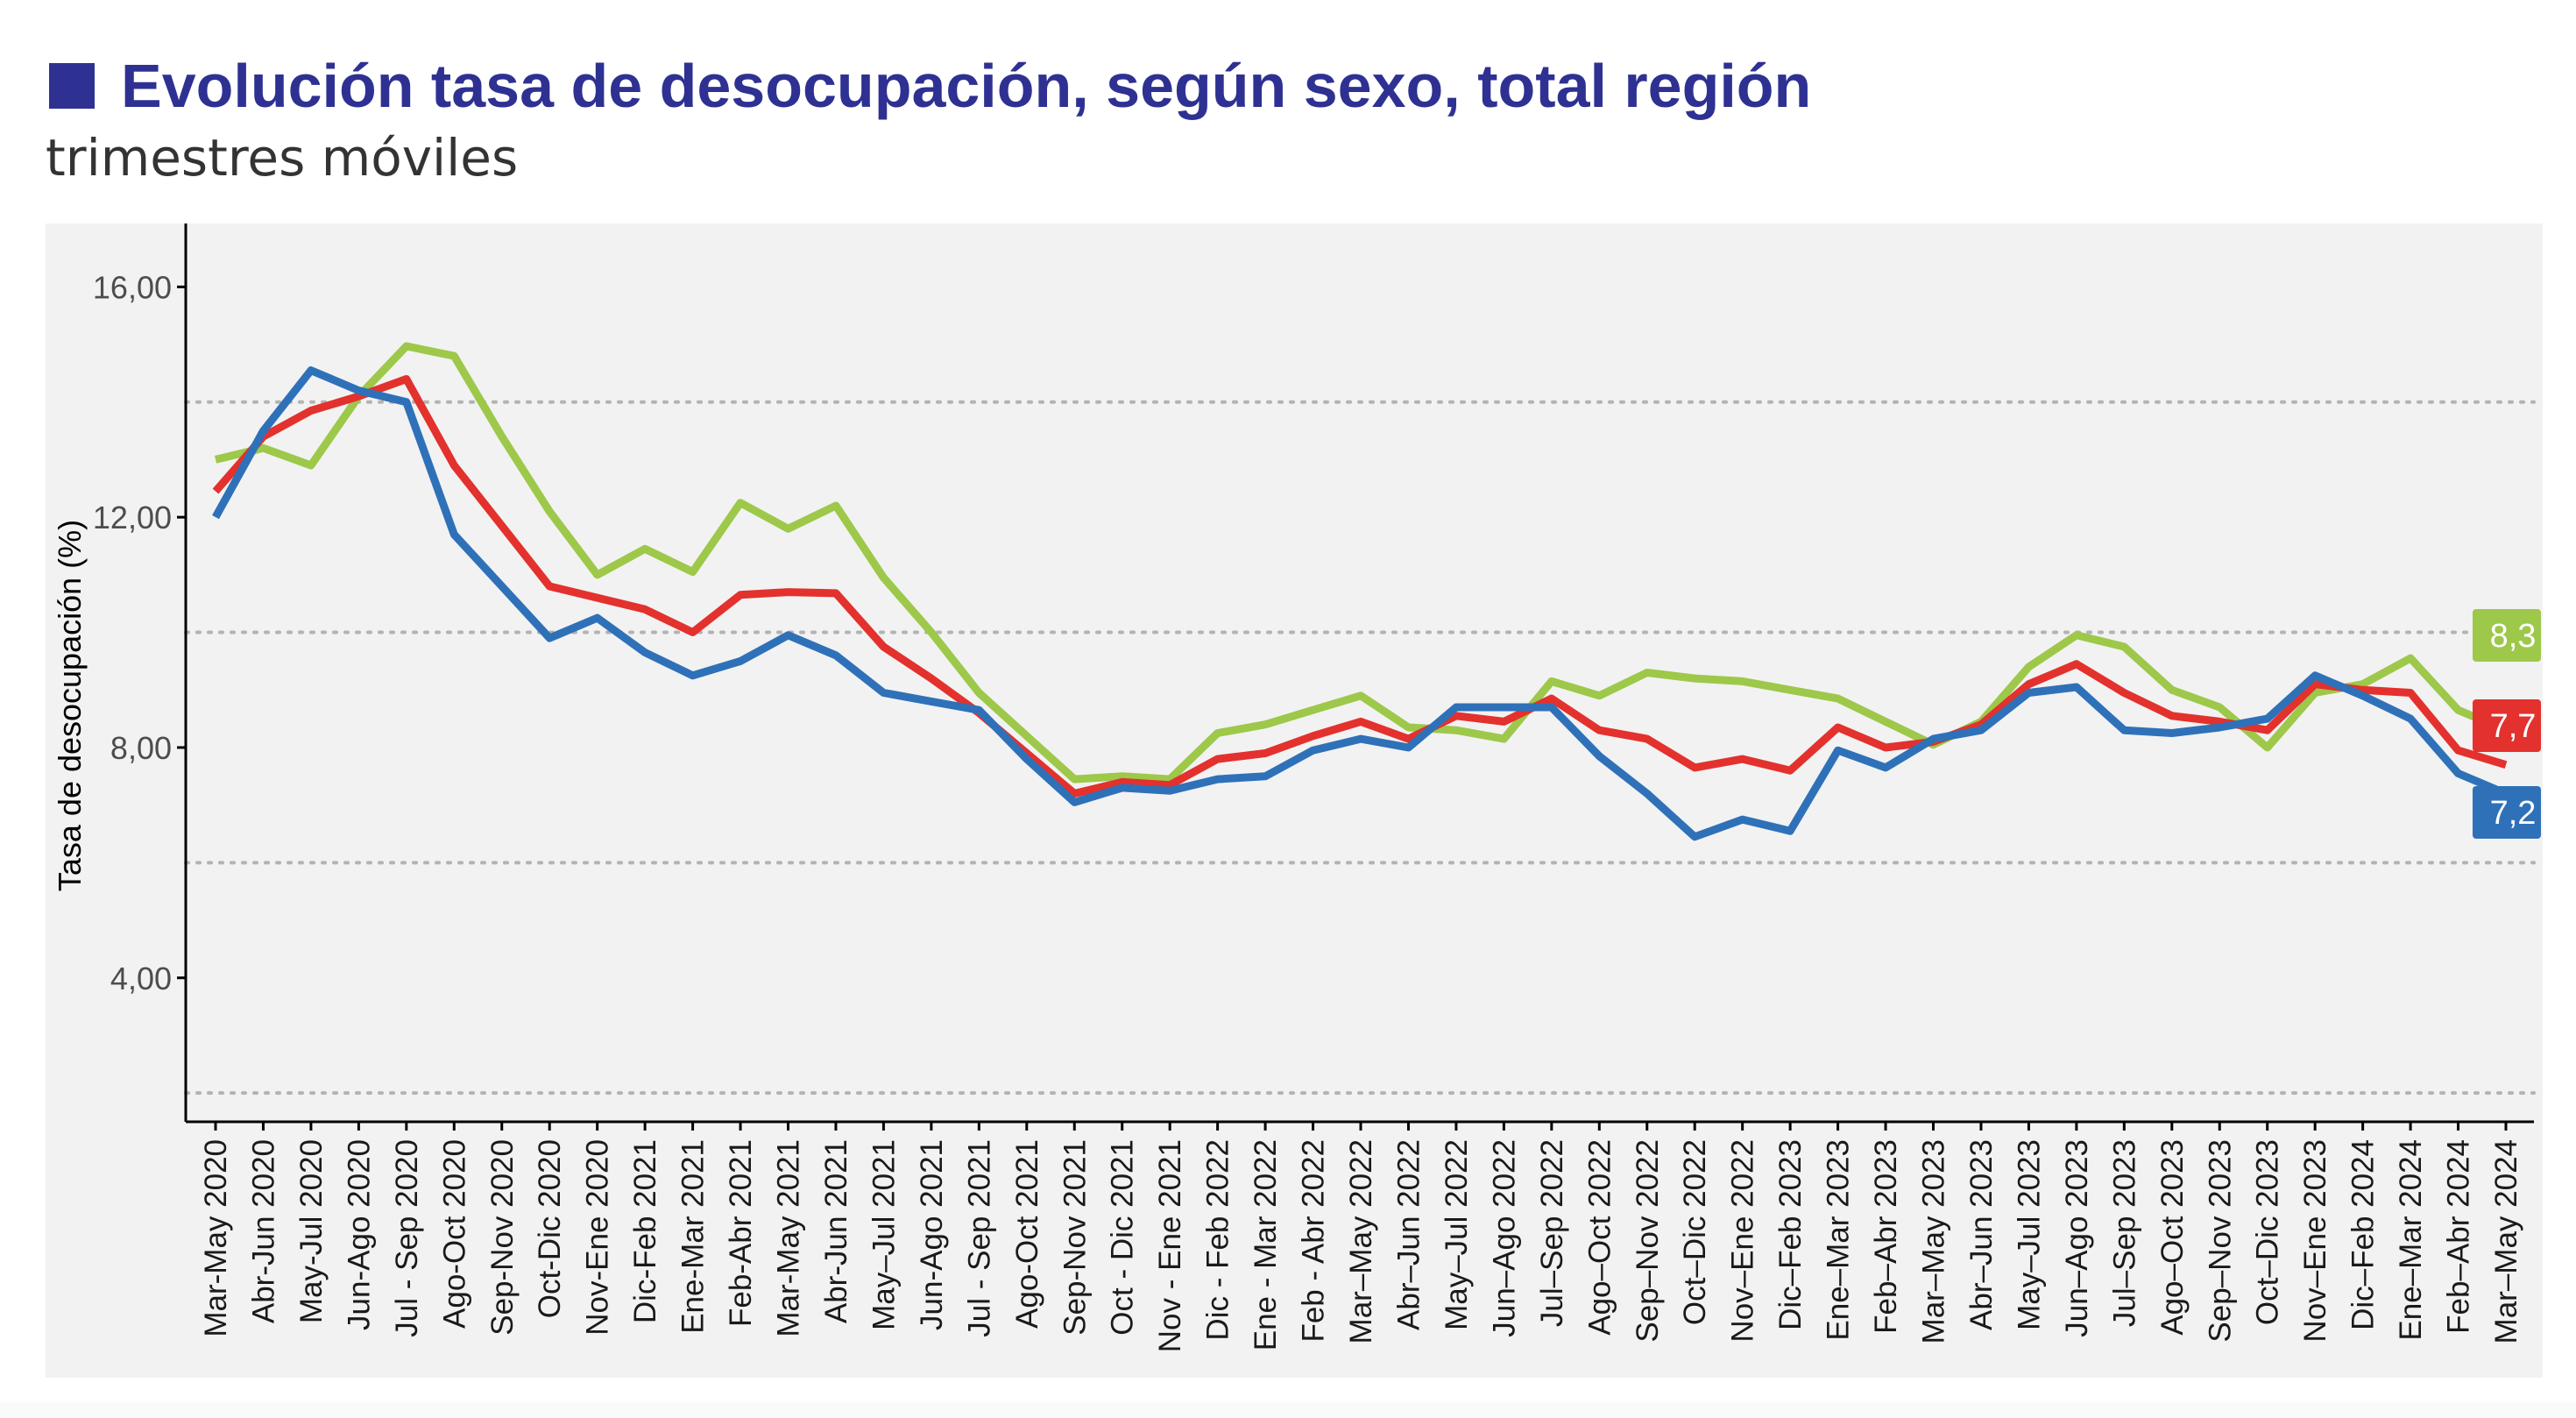  Describe the element at coordinates (2124, 1233) in the screenshot. I see `x-tick-label: Jul–Sep 2023` at that location.